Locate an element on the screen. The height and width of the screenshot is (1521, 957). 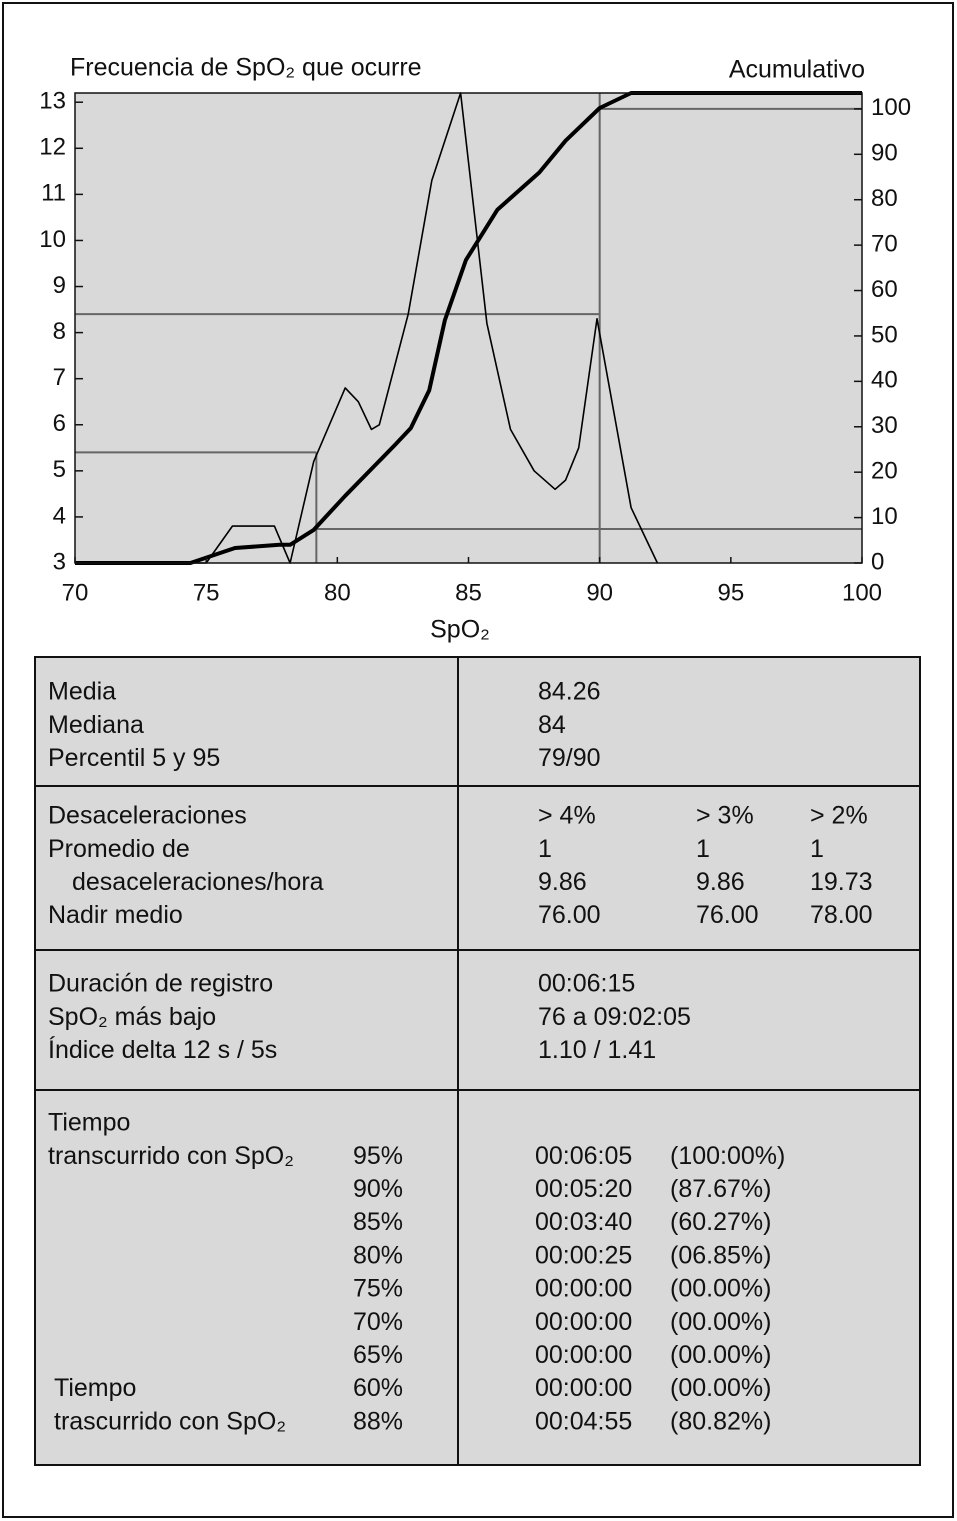
x-tick-label: 70 is located at coordinates (75, 592).